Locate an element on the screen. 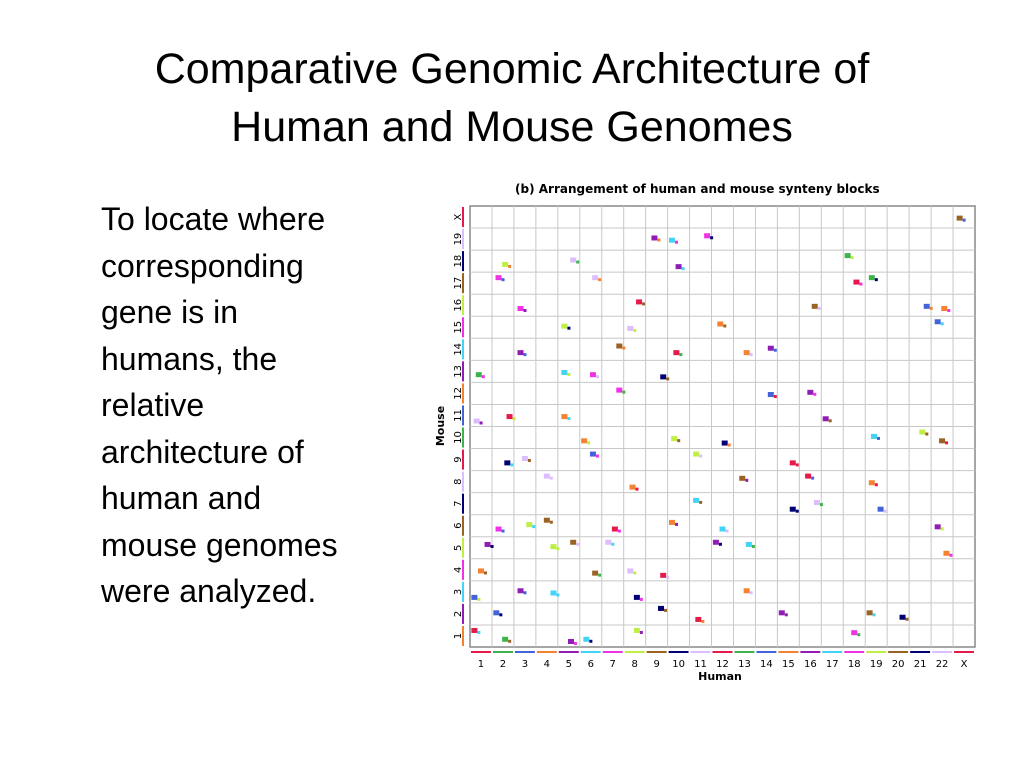 The height and width of the screenshot is (768, 1024). body-line: mouse genomes is located at coordinates (219, 544).